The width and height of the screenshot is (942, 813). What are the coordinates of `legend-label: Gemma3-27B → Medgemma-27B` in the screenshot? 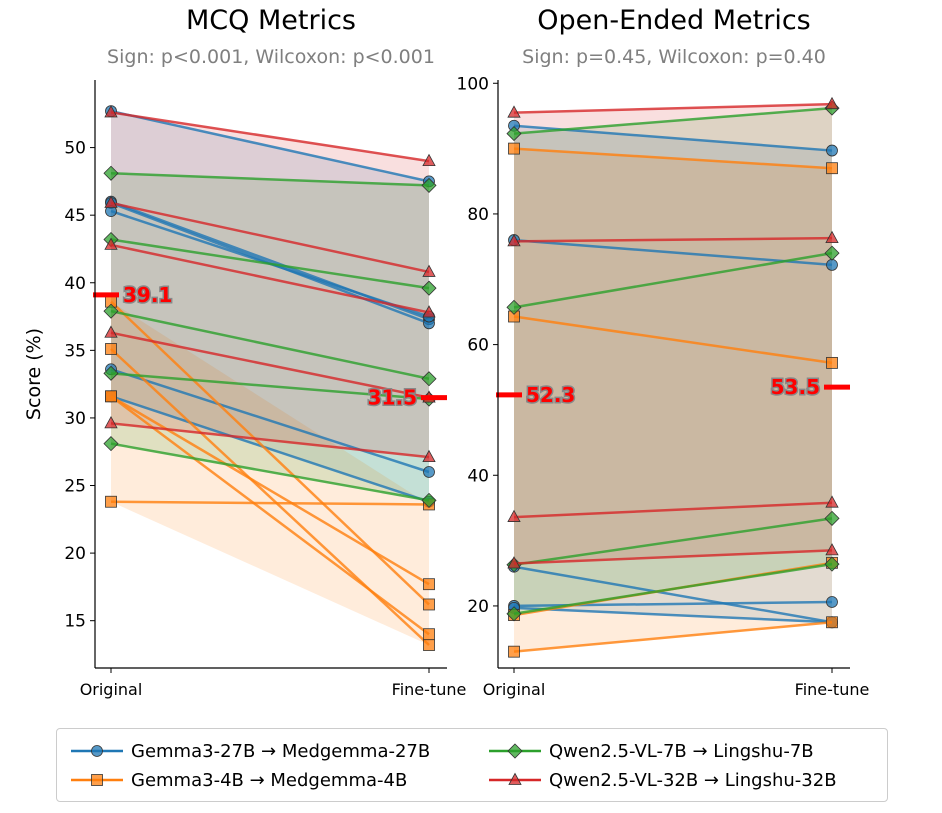 It's located at (281, 751).